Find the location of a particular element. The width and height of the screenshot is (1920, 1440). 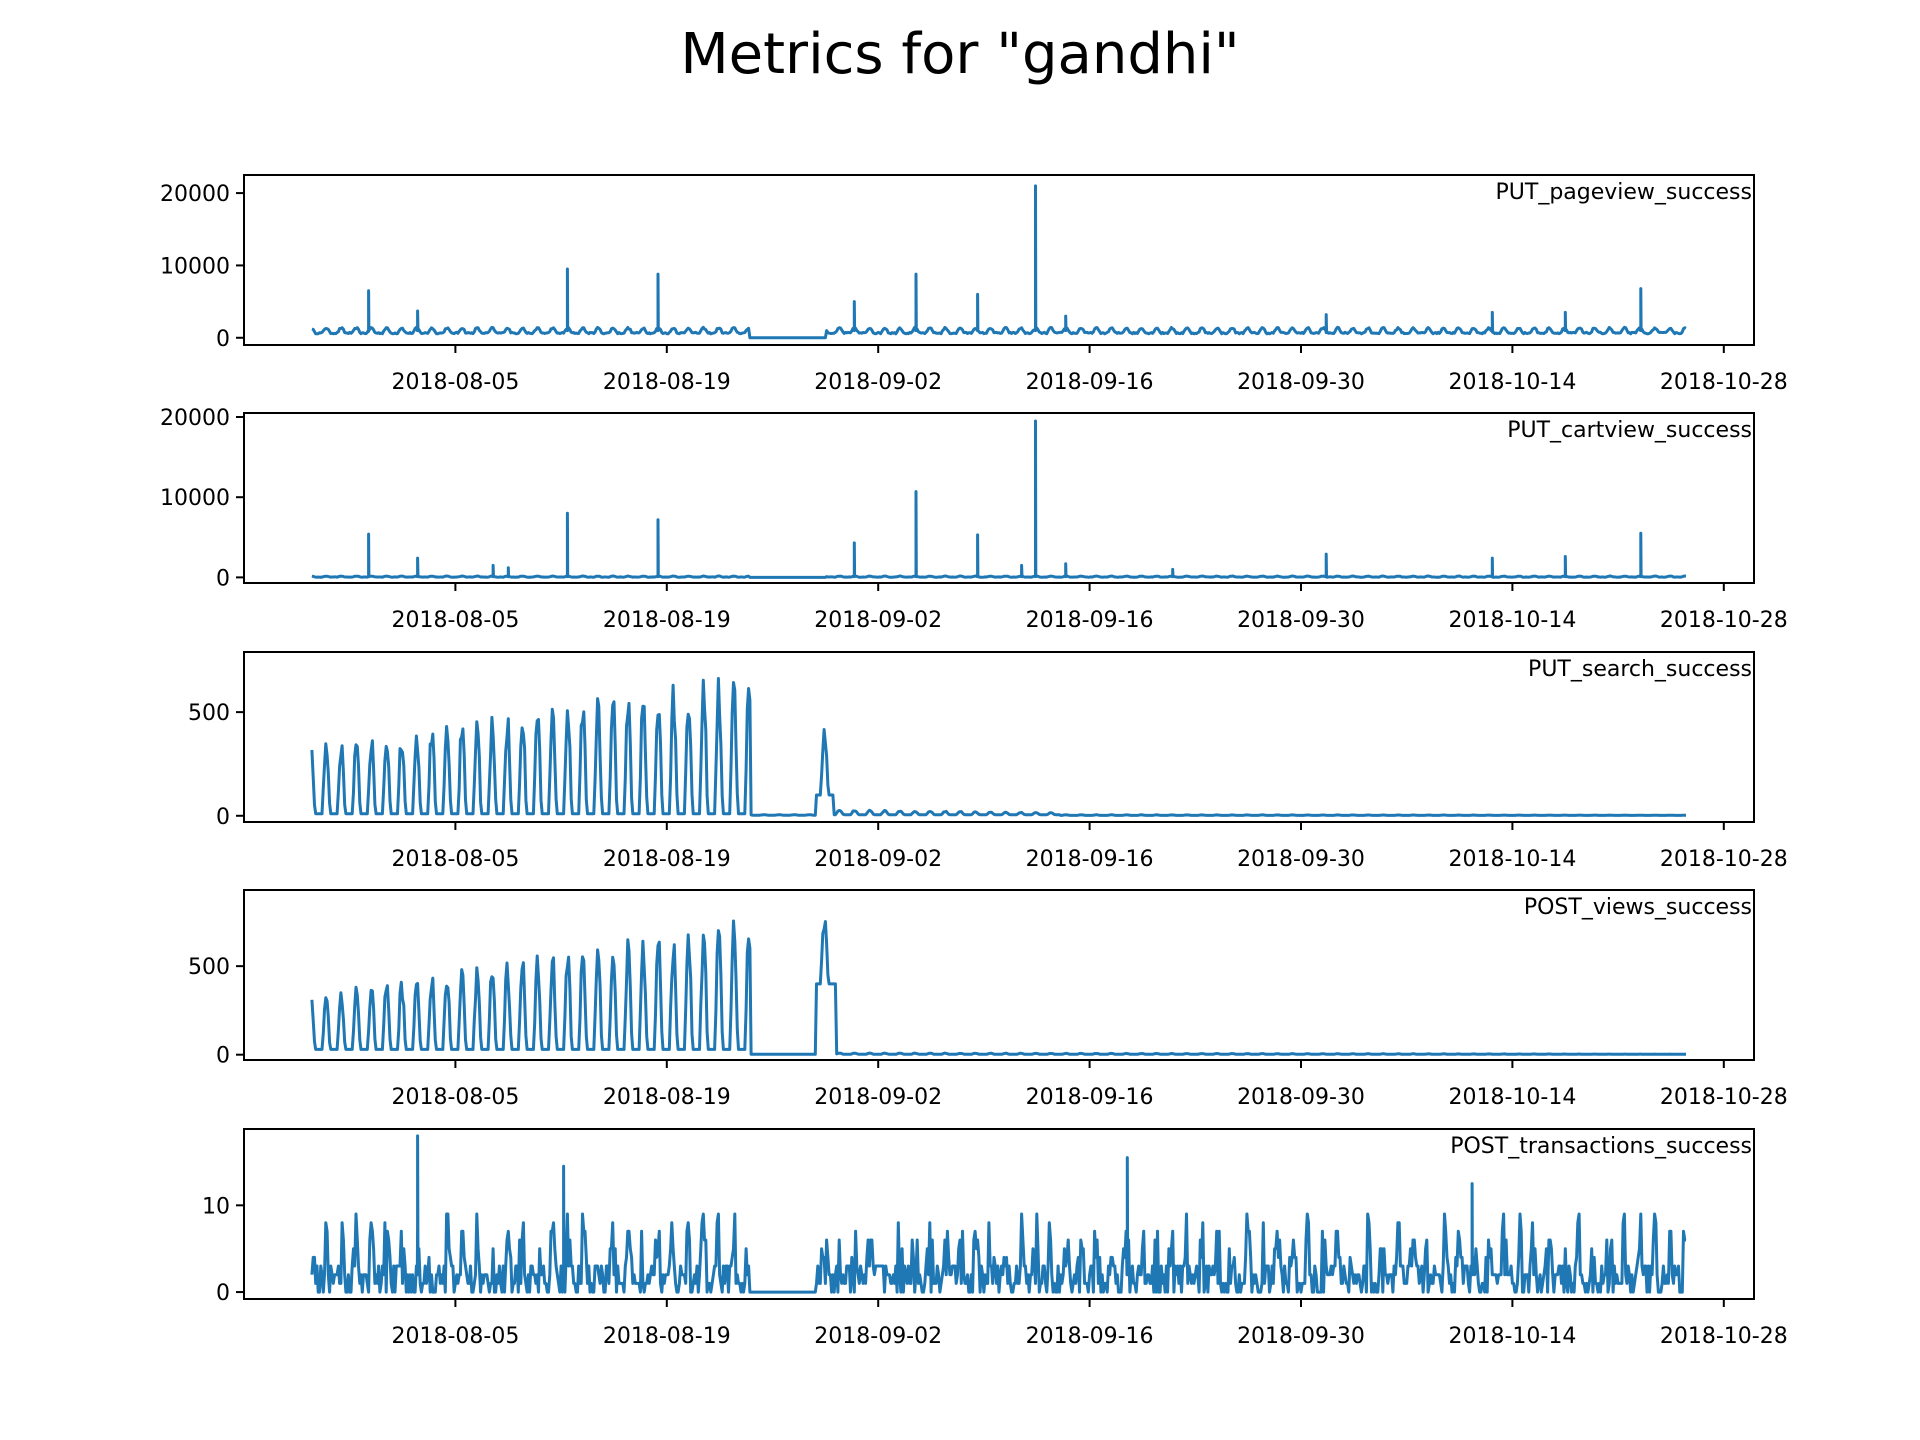

series-line-PUT_search_success is located at coordinates (998, 747).